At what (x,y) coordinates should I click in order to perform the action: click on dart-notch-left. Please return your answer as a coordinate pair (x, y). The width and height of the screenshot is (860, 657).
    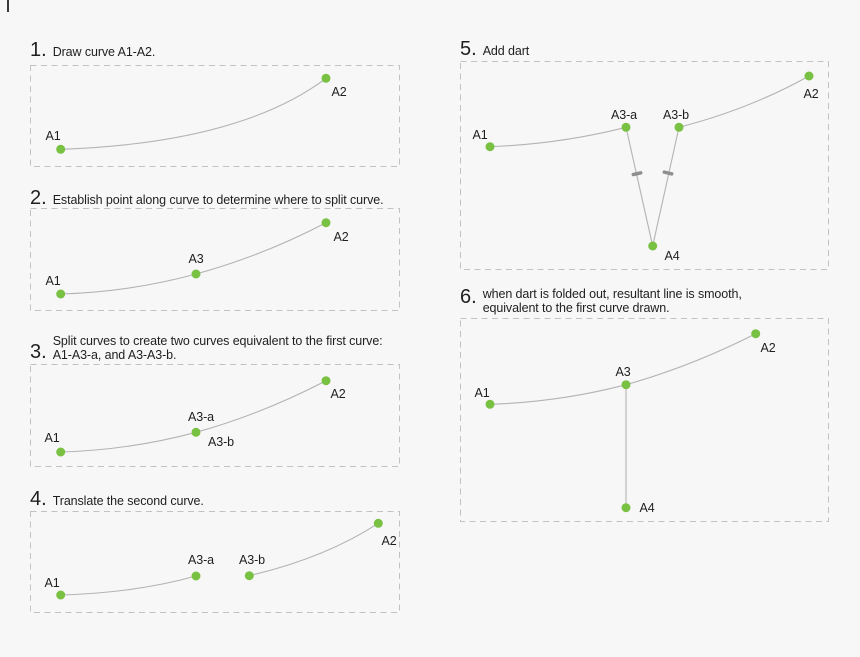
    Looking at the image, I should click on (637, 174).